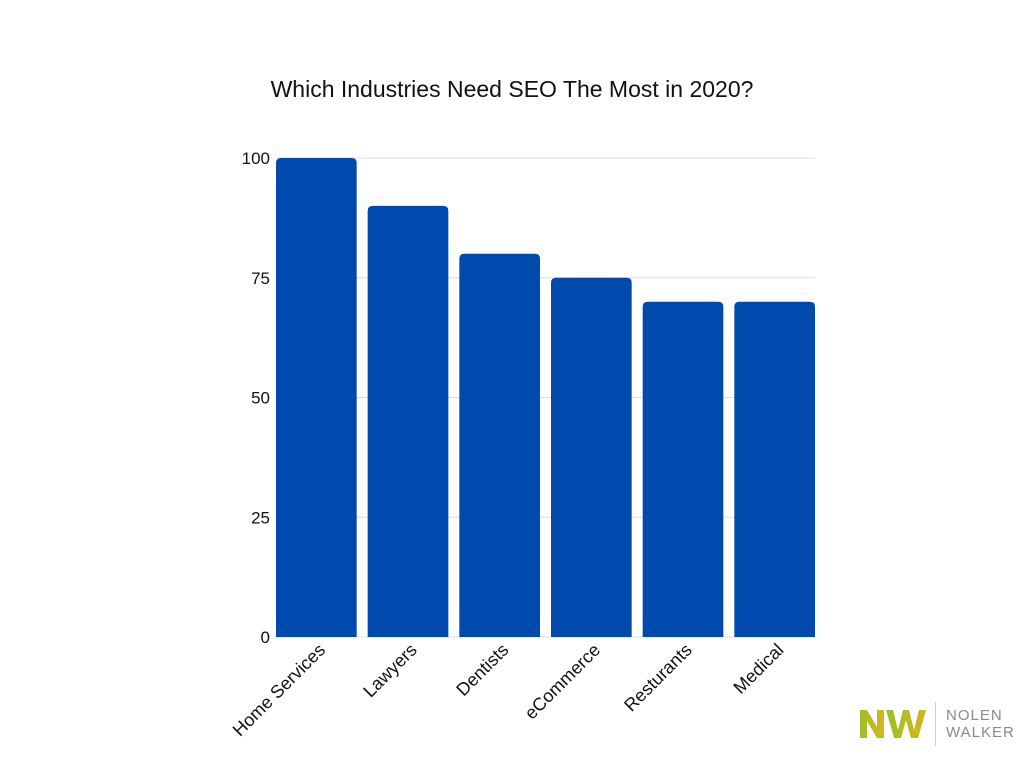  Describe the element at coordinates (260, 398) in the screenshot. I see `y-tick-label: 50` at that location.